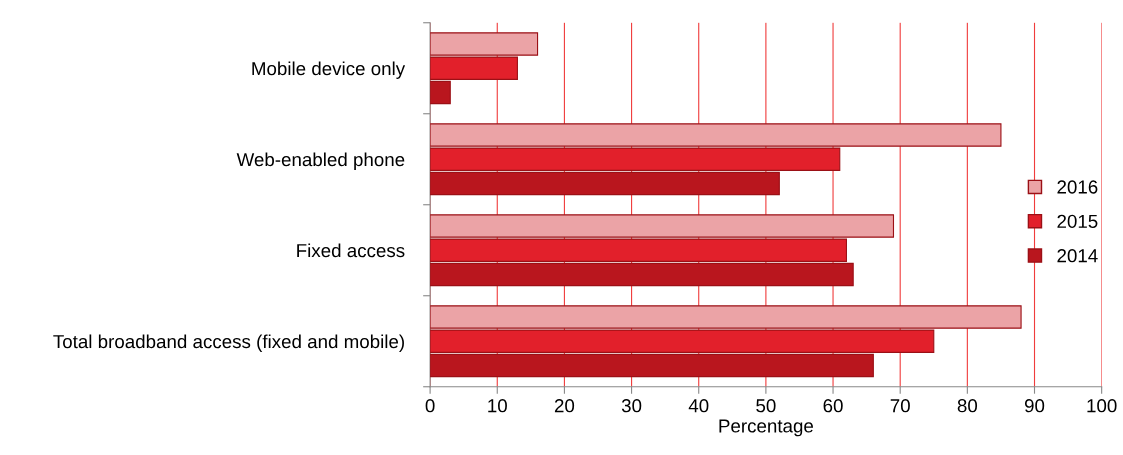 This screenshot has height=455, width=1123. Describe the element at coordinates (228, 343) in the screenshot. I see `y-tick-label: Total broadband access (fixed and mobile)` at that location.